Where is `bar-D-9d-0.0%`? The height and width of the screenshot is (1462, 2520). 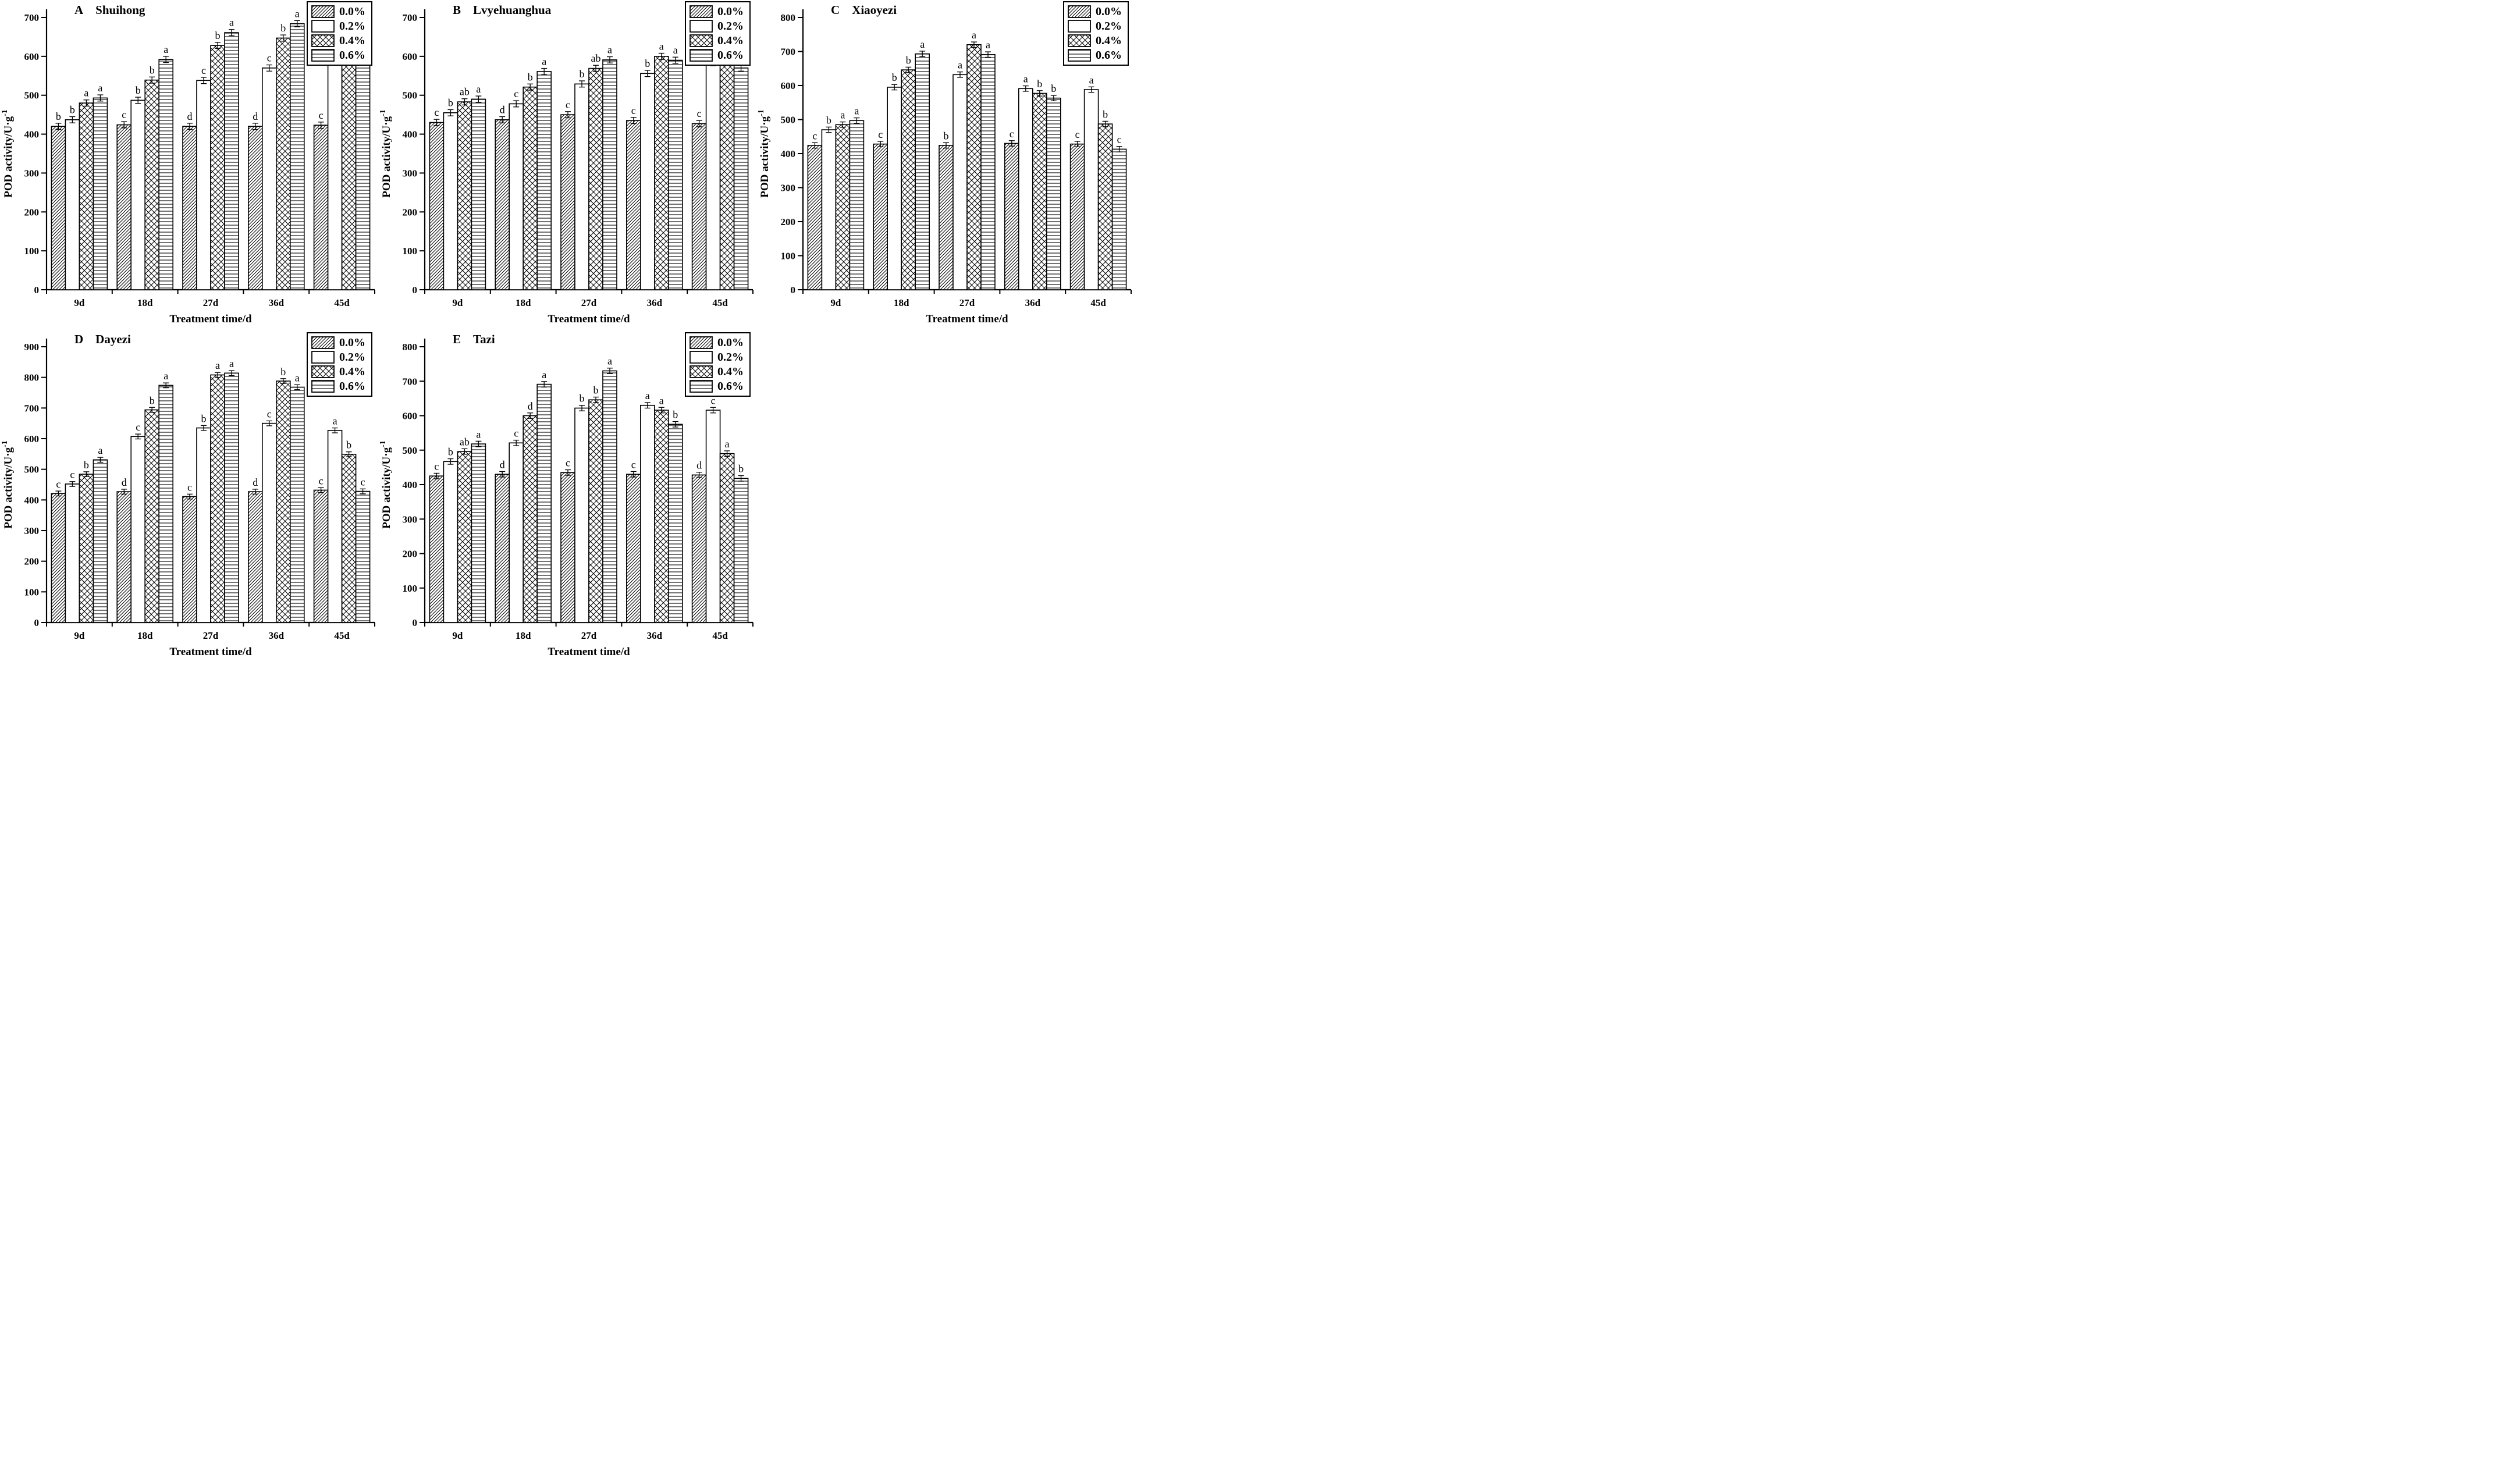 bar-D-9d-0.0% is located at coordinates (58, 558).